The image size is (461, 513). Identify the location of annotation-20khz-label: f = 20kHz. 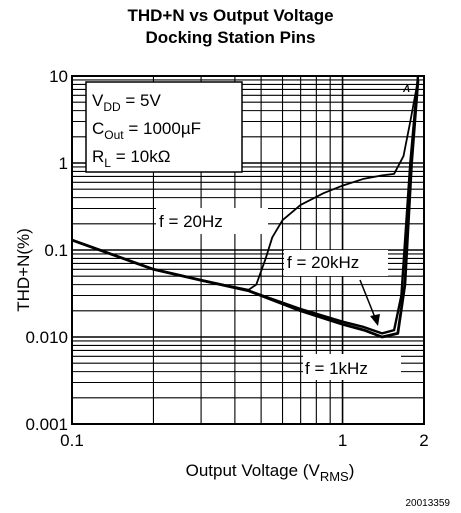
(323, 262).